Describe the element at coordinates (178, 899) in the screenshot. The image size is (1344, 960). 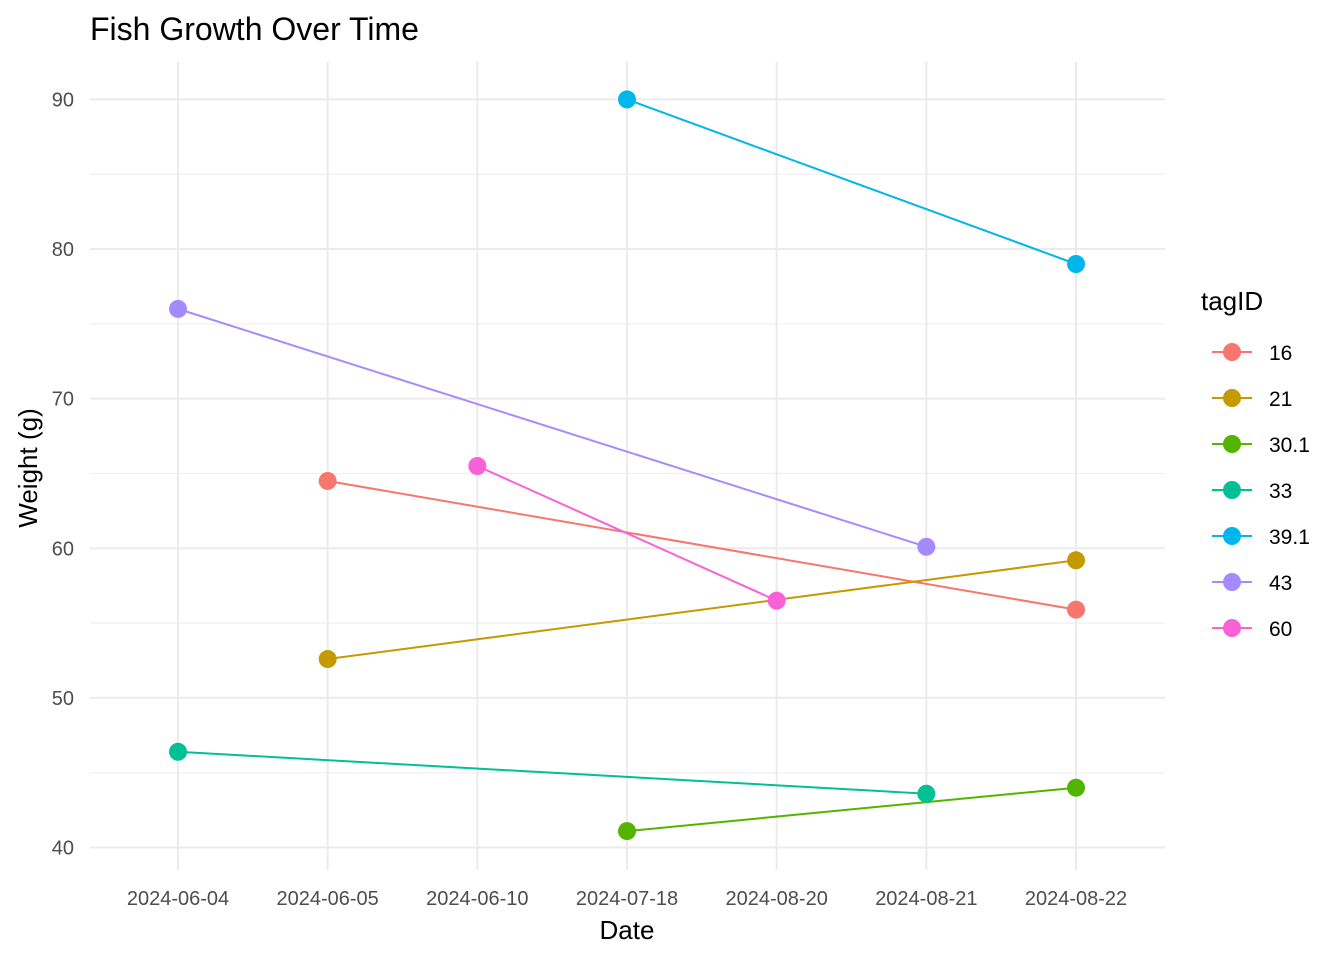
I see `x-tick-label: 2024-06-04` at that location.